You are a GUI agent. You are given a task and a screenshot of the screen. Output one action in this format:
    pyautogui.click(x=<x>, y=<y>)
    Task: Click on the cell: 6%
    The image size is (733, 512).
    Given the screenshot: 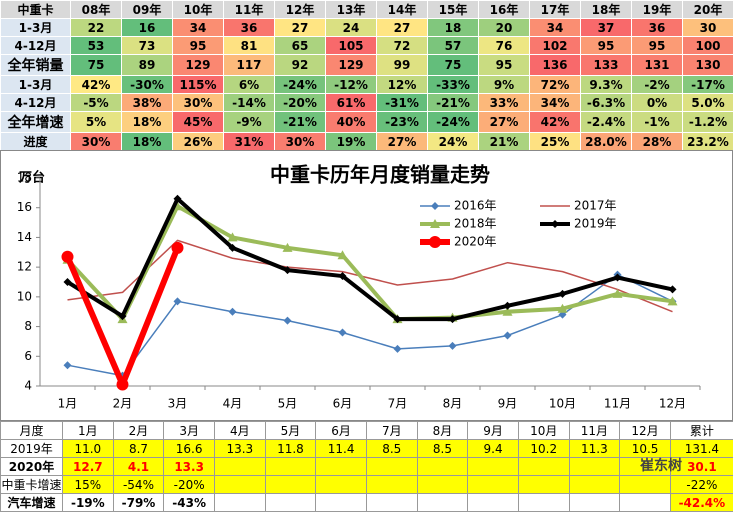 What is the action you would take?
    pyautogui.click(x=249, y=85)
    